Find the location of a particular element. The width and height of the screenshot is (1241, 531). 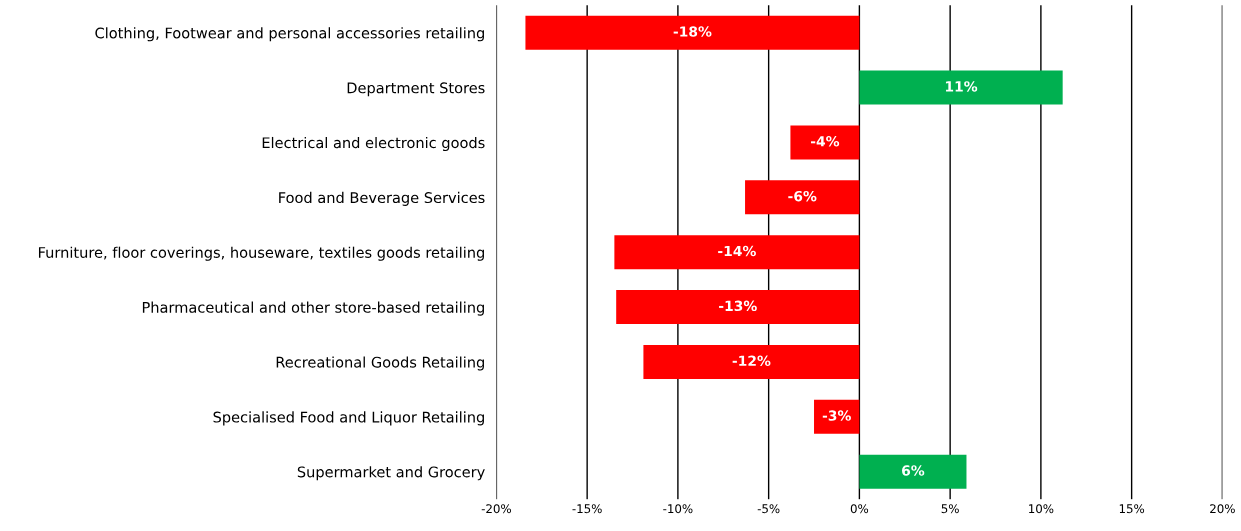

x-tick-label: -5% is located at coordinates (768, 509).